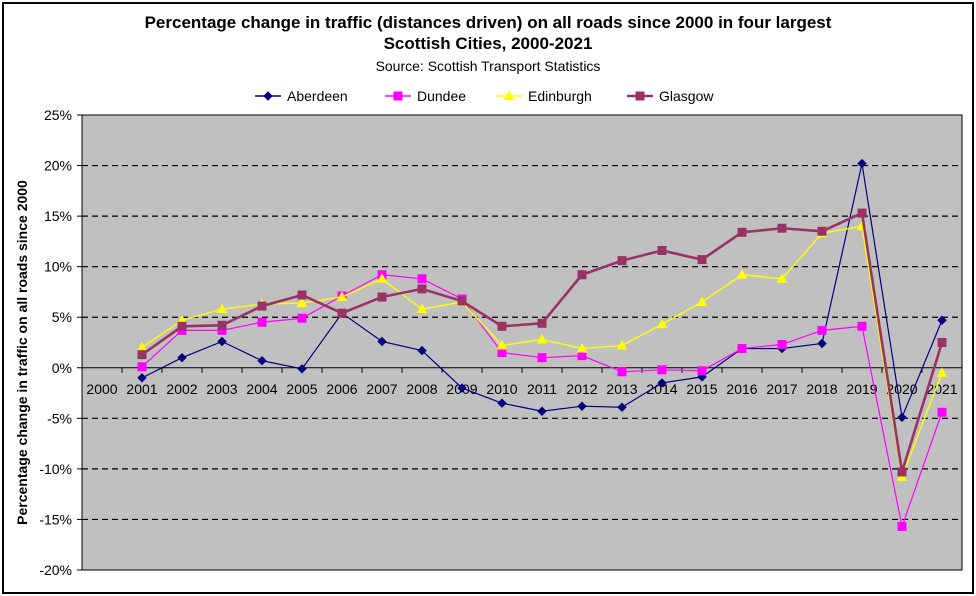 This screenshot has width=976, height=596. What do you see at coordinates (55, 570) in the screenshot?
I see `y-tick-label: -20%` at bounding box center [55, 570].